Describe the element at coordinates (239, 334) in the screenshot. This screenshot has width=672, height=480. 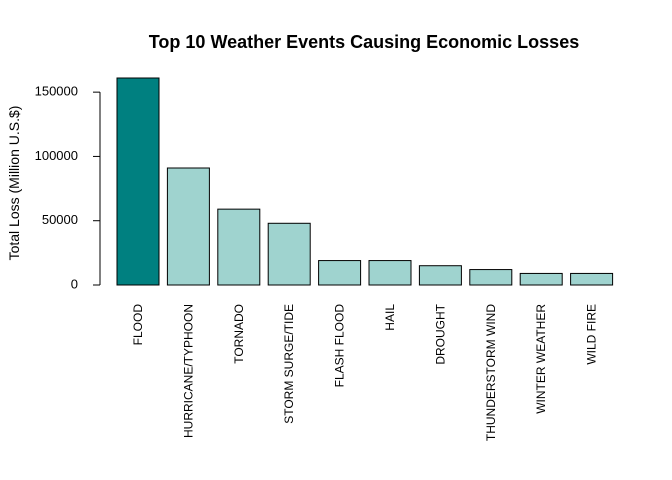
I see `category-label: TORNADO` at that location.